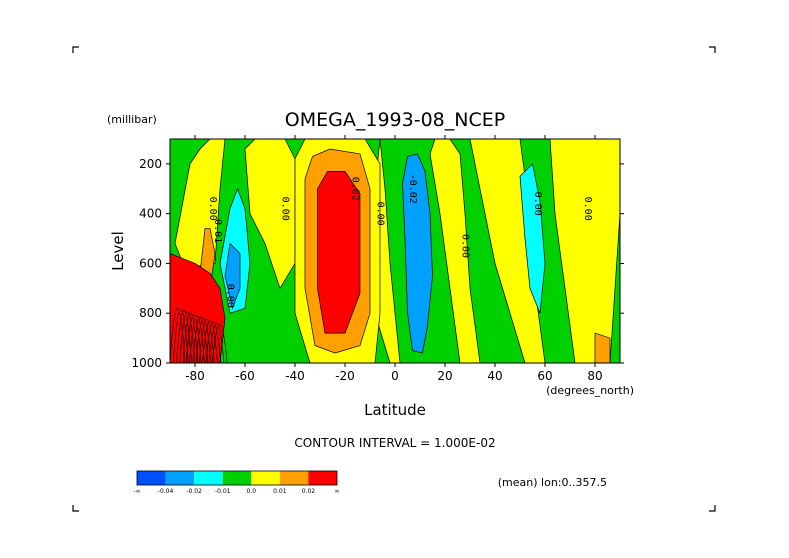 Image resolution: width=789 pixels, height=558 pixels. I want to click on colorbar-label: 0.0, so click(252, 491).